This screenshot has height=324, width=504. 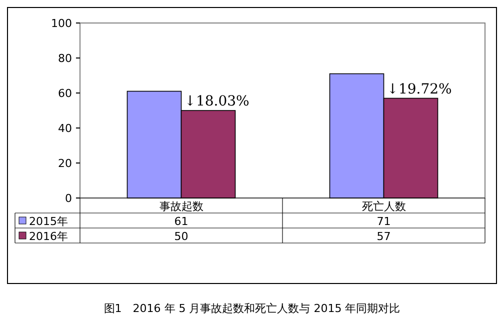 I want to click on x-tick-label: 事故起数, so click(x=181, y=206).